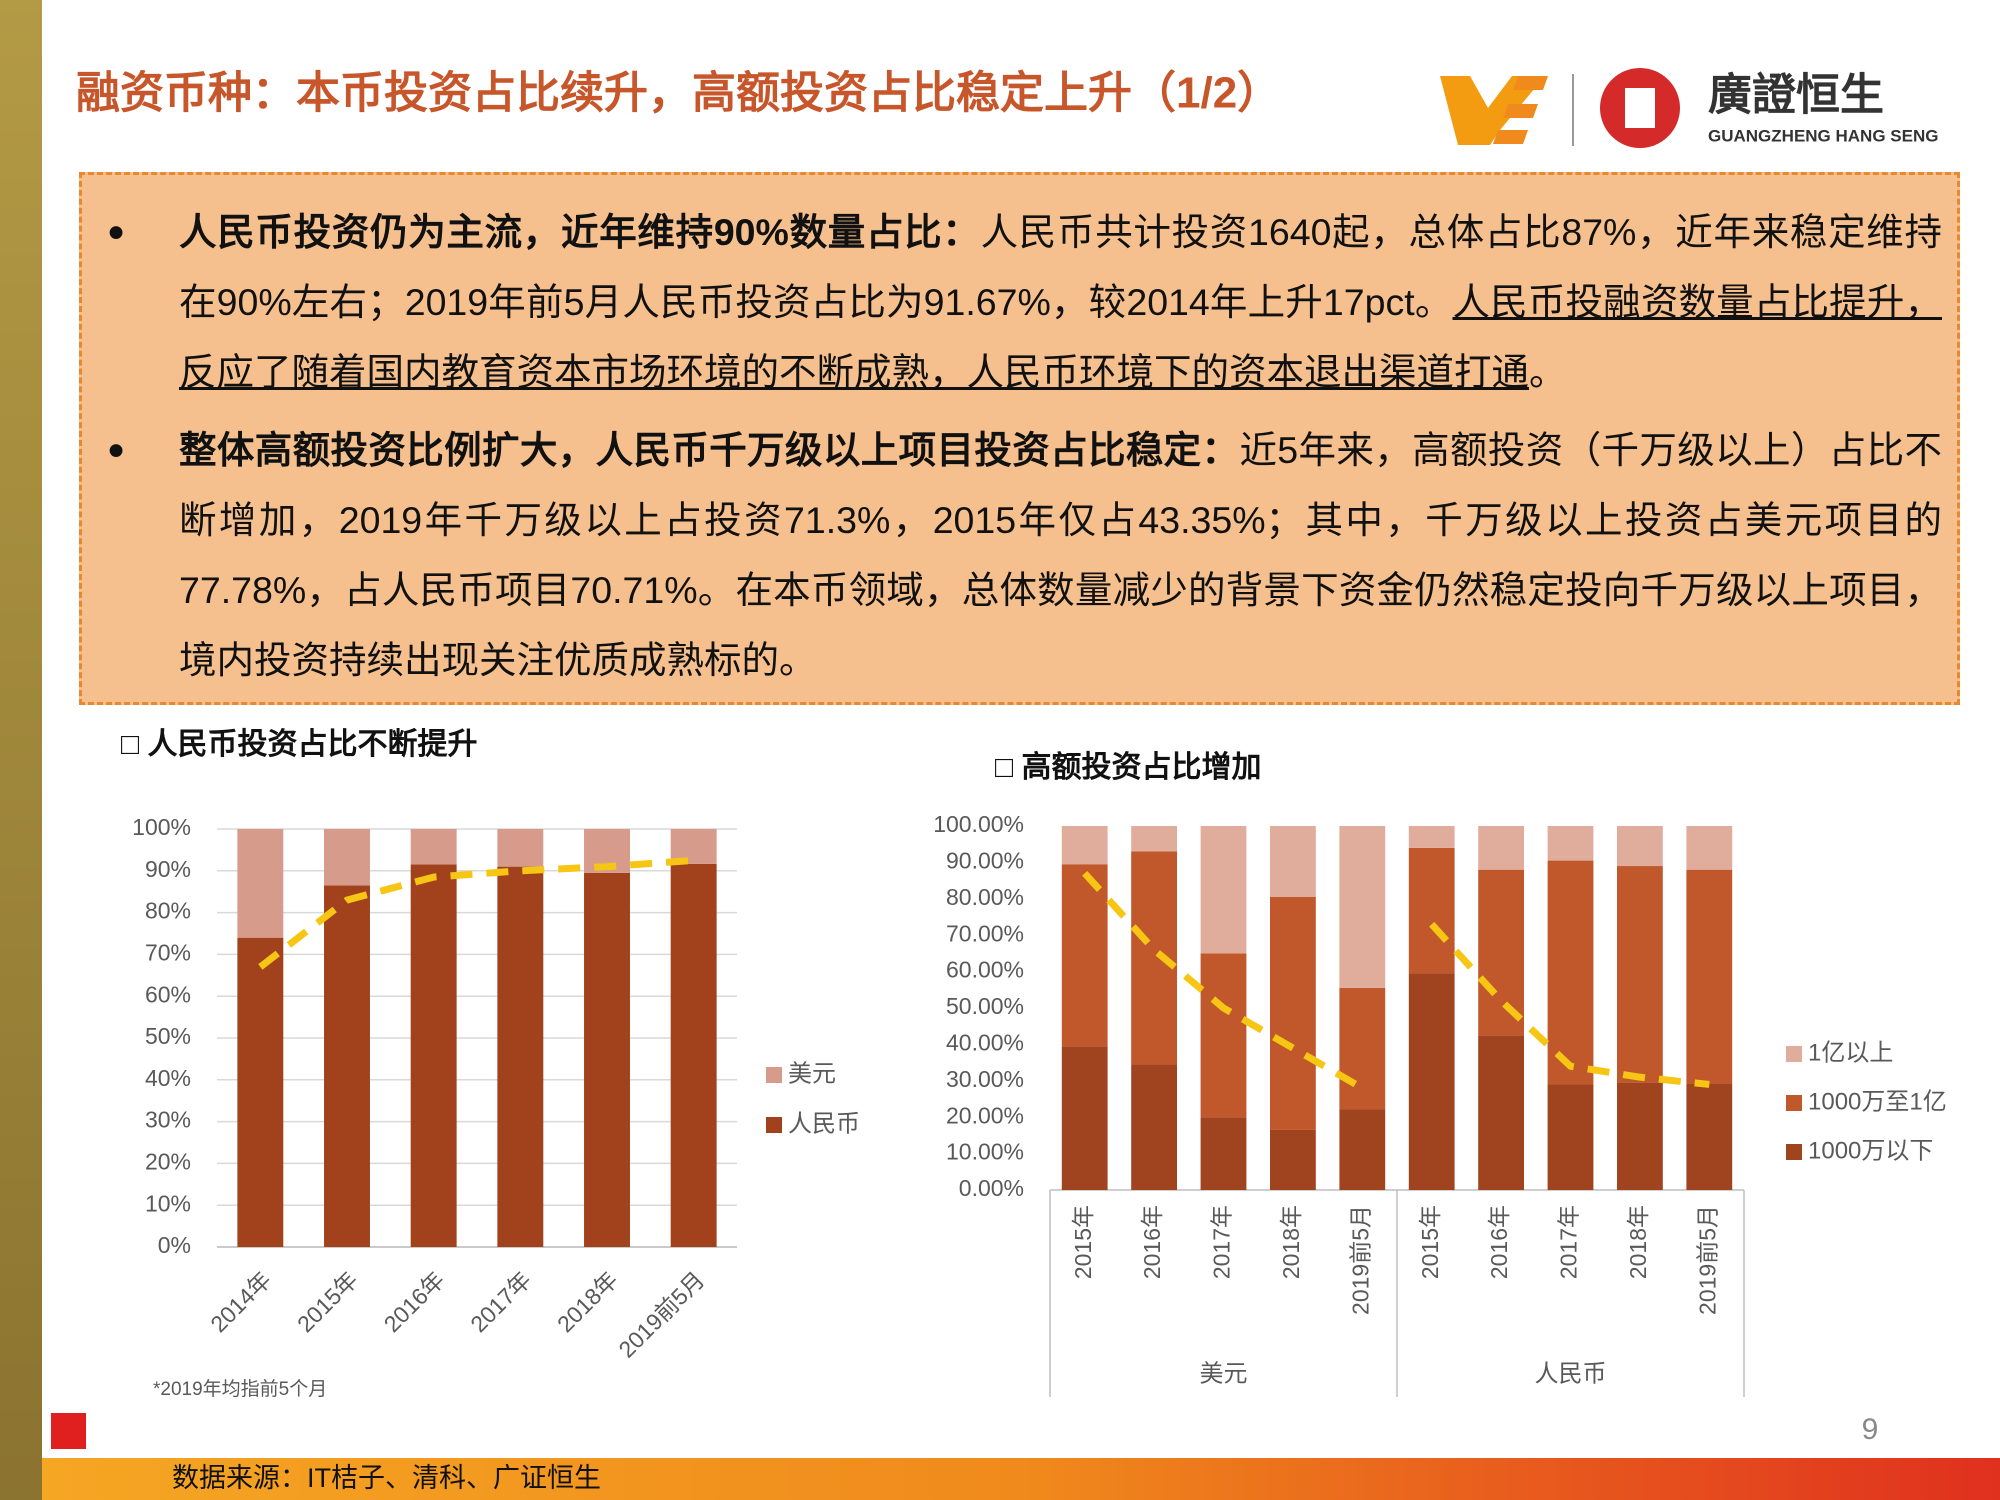 The image size is (2000, 1500). Describe the element at coordinates (1021, 1479) in the screenshot. I see `footer-bar` at that location.